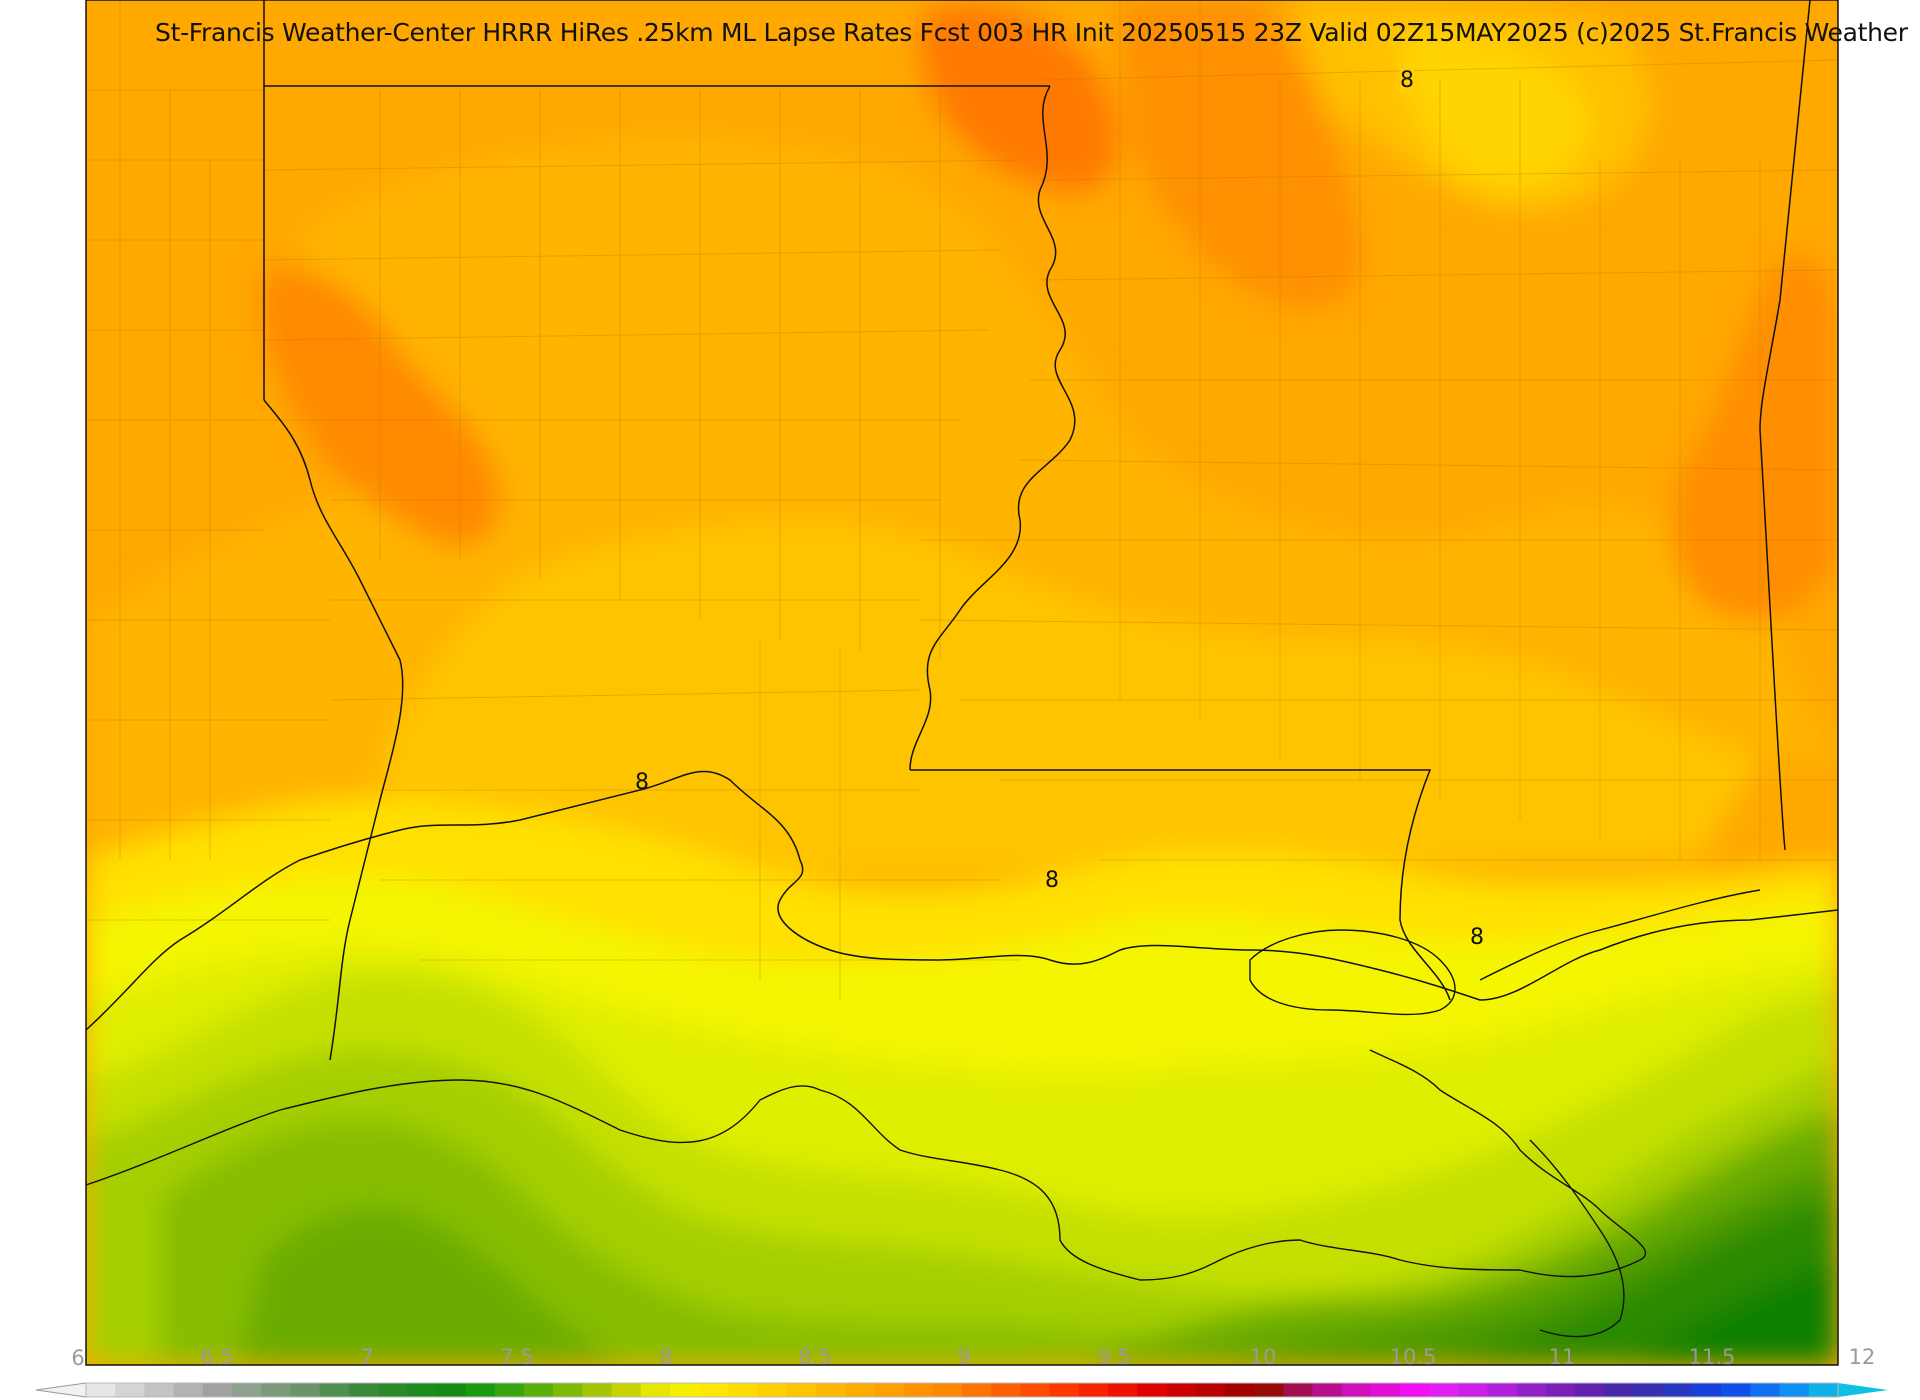 This screenshot has height=1400, width=1920. Describe the element at coordinates (1785, 425) in the screenshot. I see `ms-al-border` at that location.